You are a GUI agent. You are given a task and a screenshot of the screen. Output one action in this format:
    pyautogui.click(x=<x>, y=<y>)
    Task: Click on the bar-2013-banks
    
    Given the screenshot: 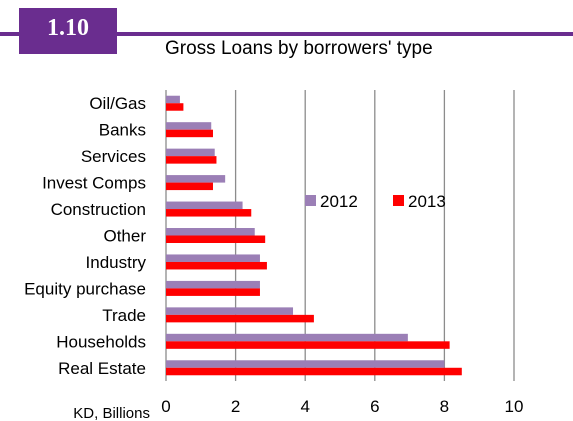 What is the action you would take?
    pyautogui.click(x=189, y=133)
    